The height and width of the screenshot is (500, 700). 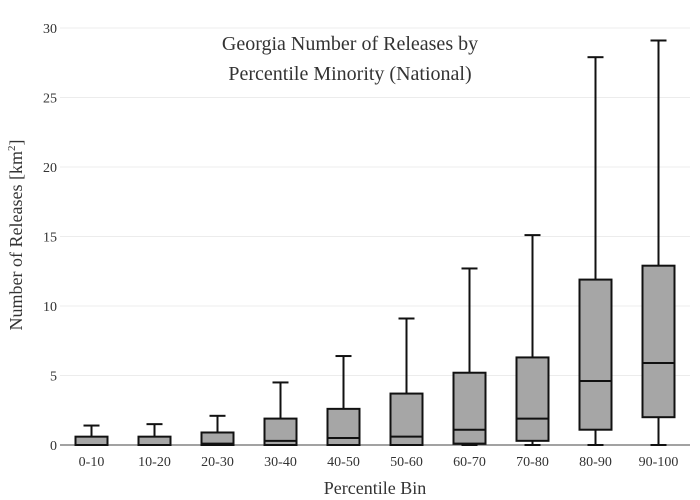 I want to click on x-tick-label: 70-80, so click(x=532, y=462).